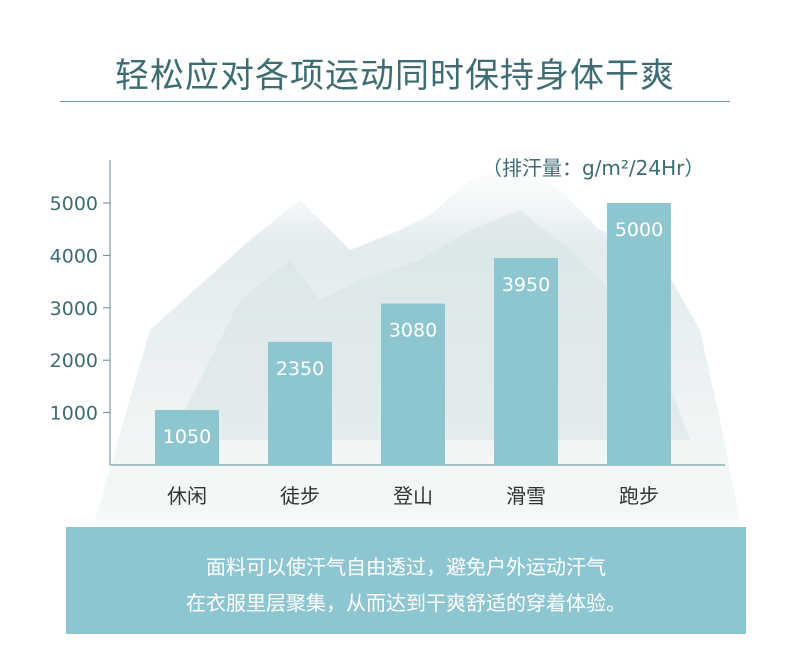  I want to click on bar-休闲, so click(187, 437).